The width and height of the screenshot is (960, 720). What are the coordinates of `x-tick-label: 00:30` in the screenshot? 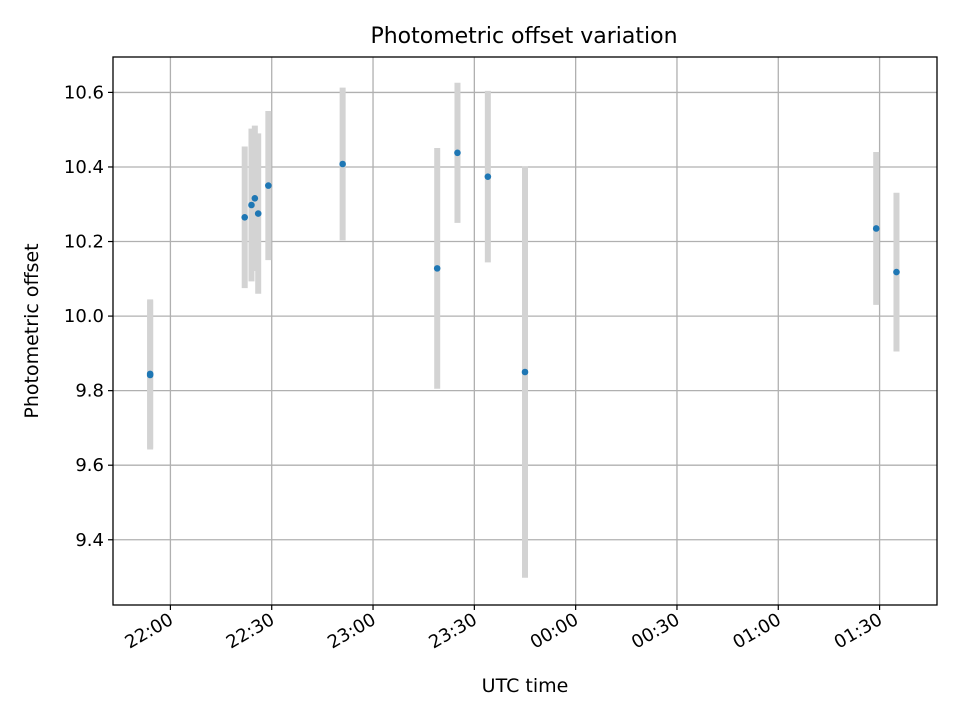 It's located at (655, 631).